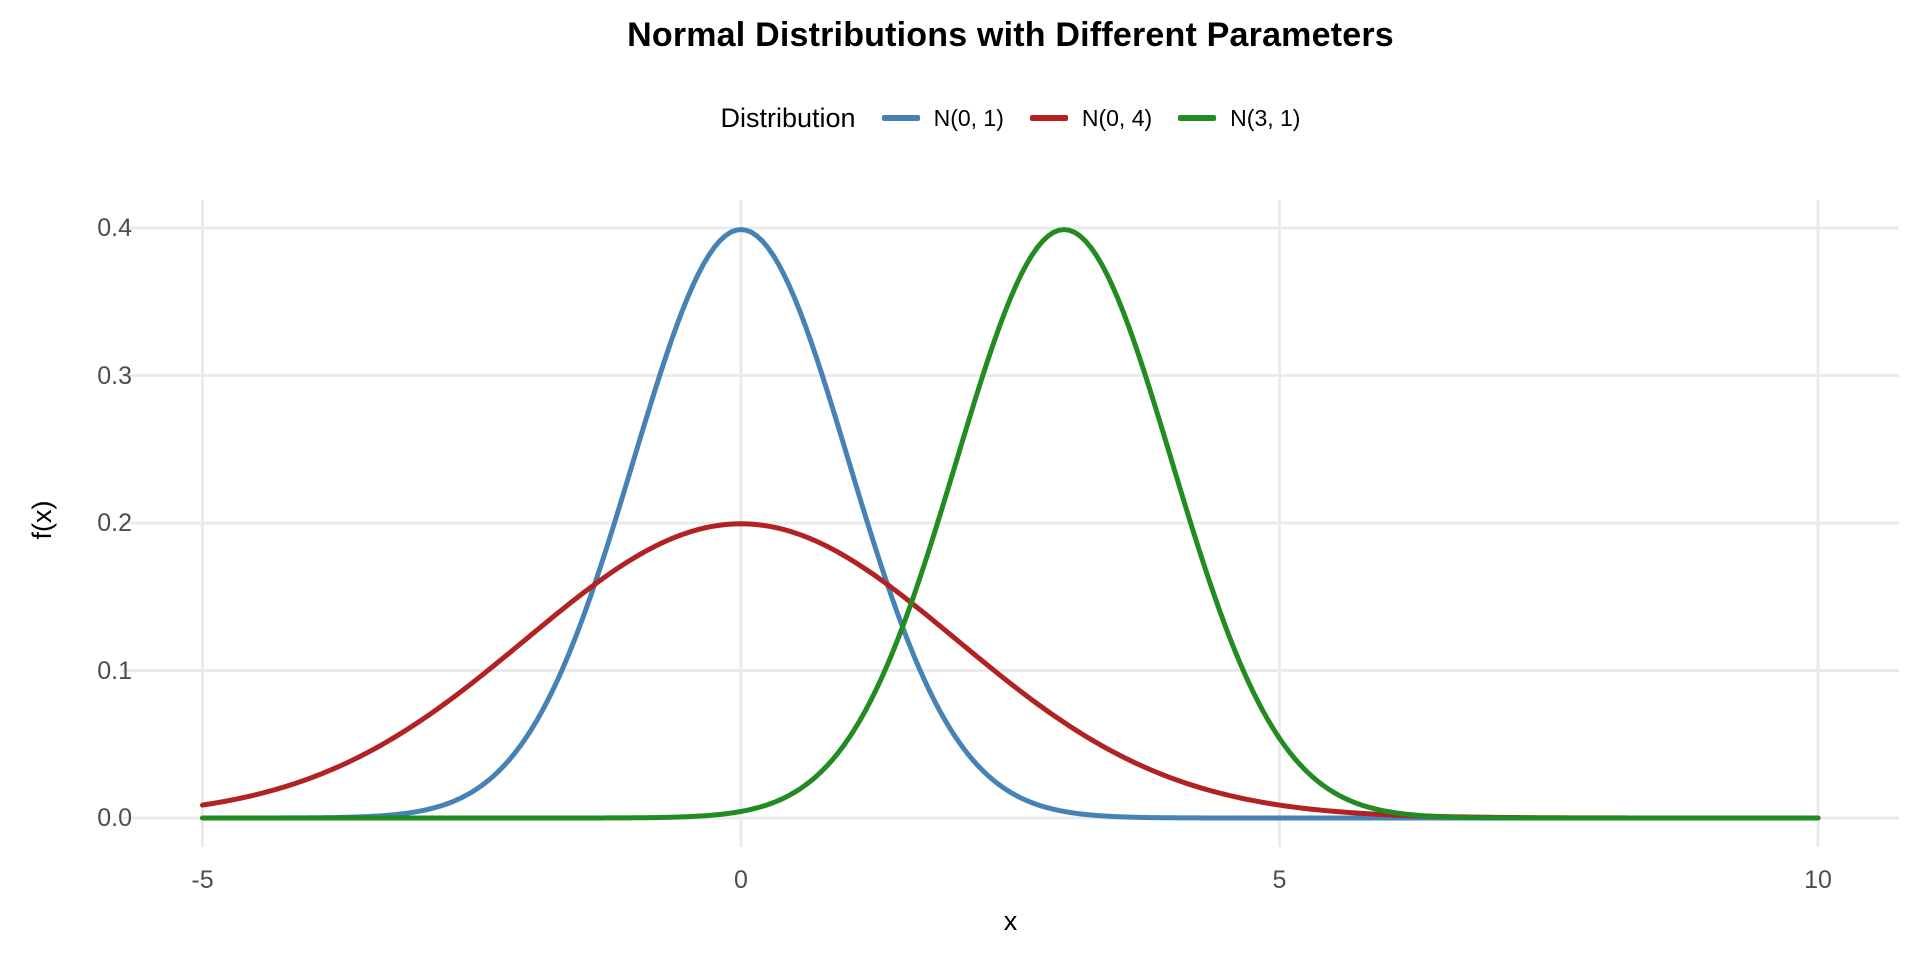 This screenshot has height=960, width=1920. What do you see at coordinates (741, 880) in the screenshot?
I see `x-tick-label: 0` at bounding box center [741, 880].